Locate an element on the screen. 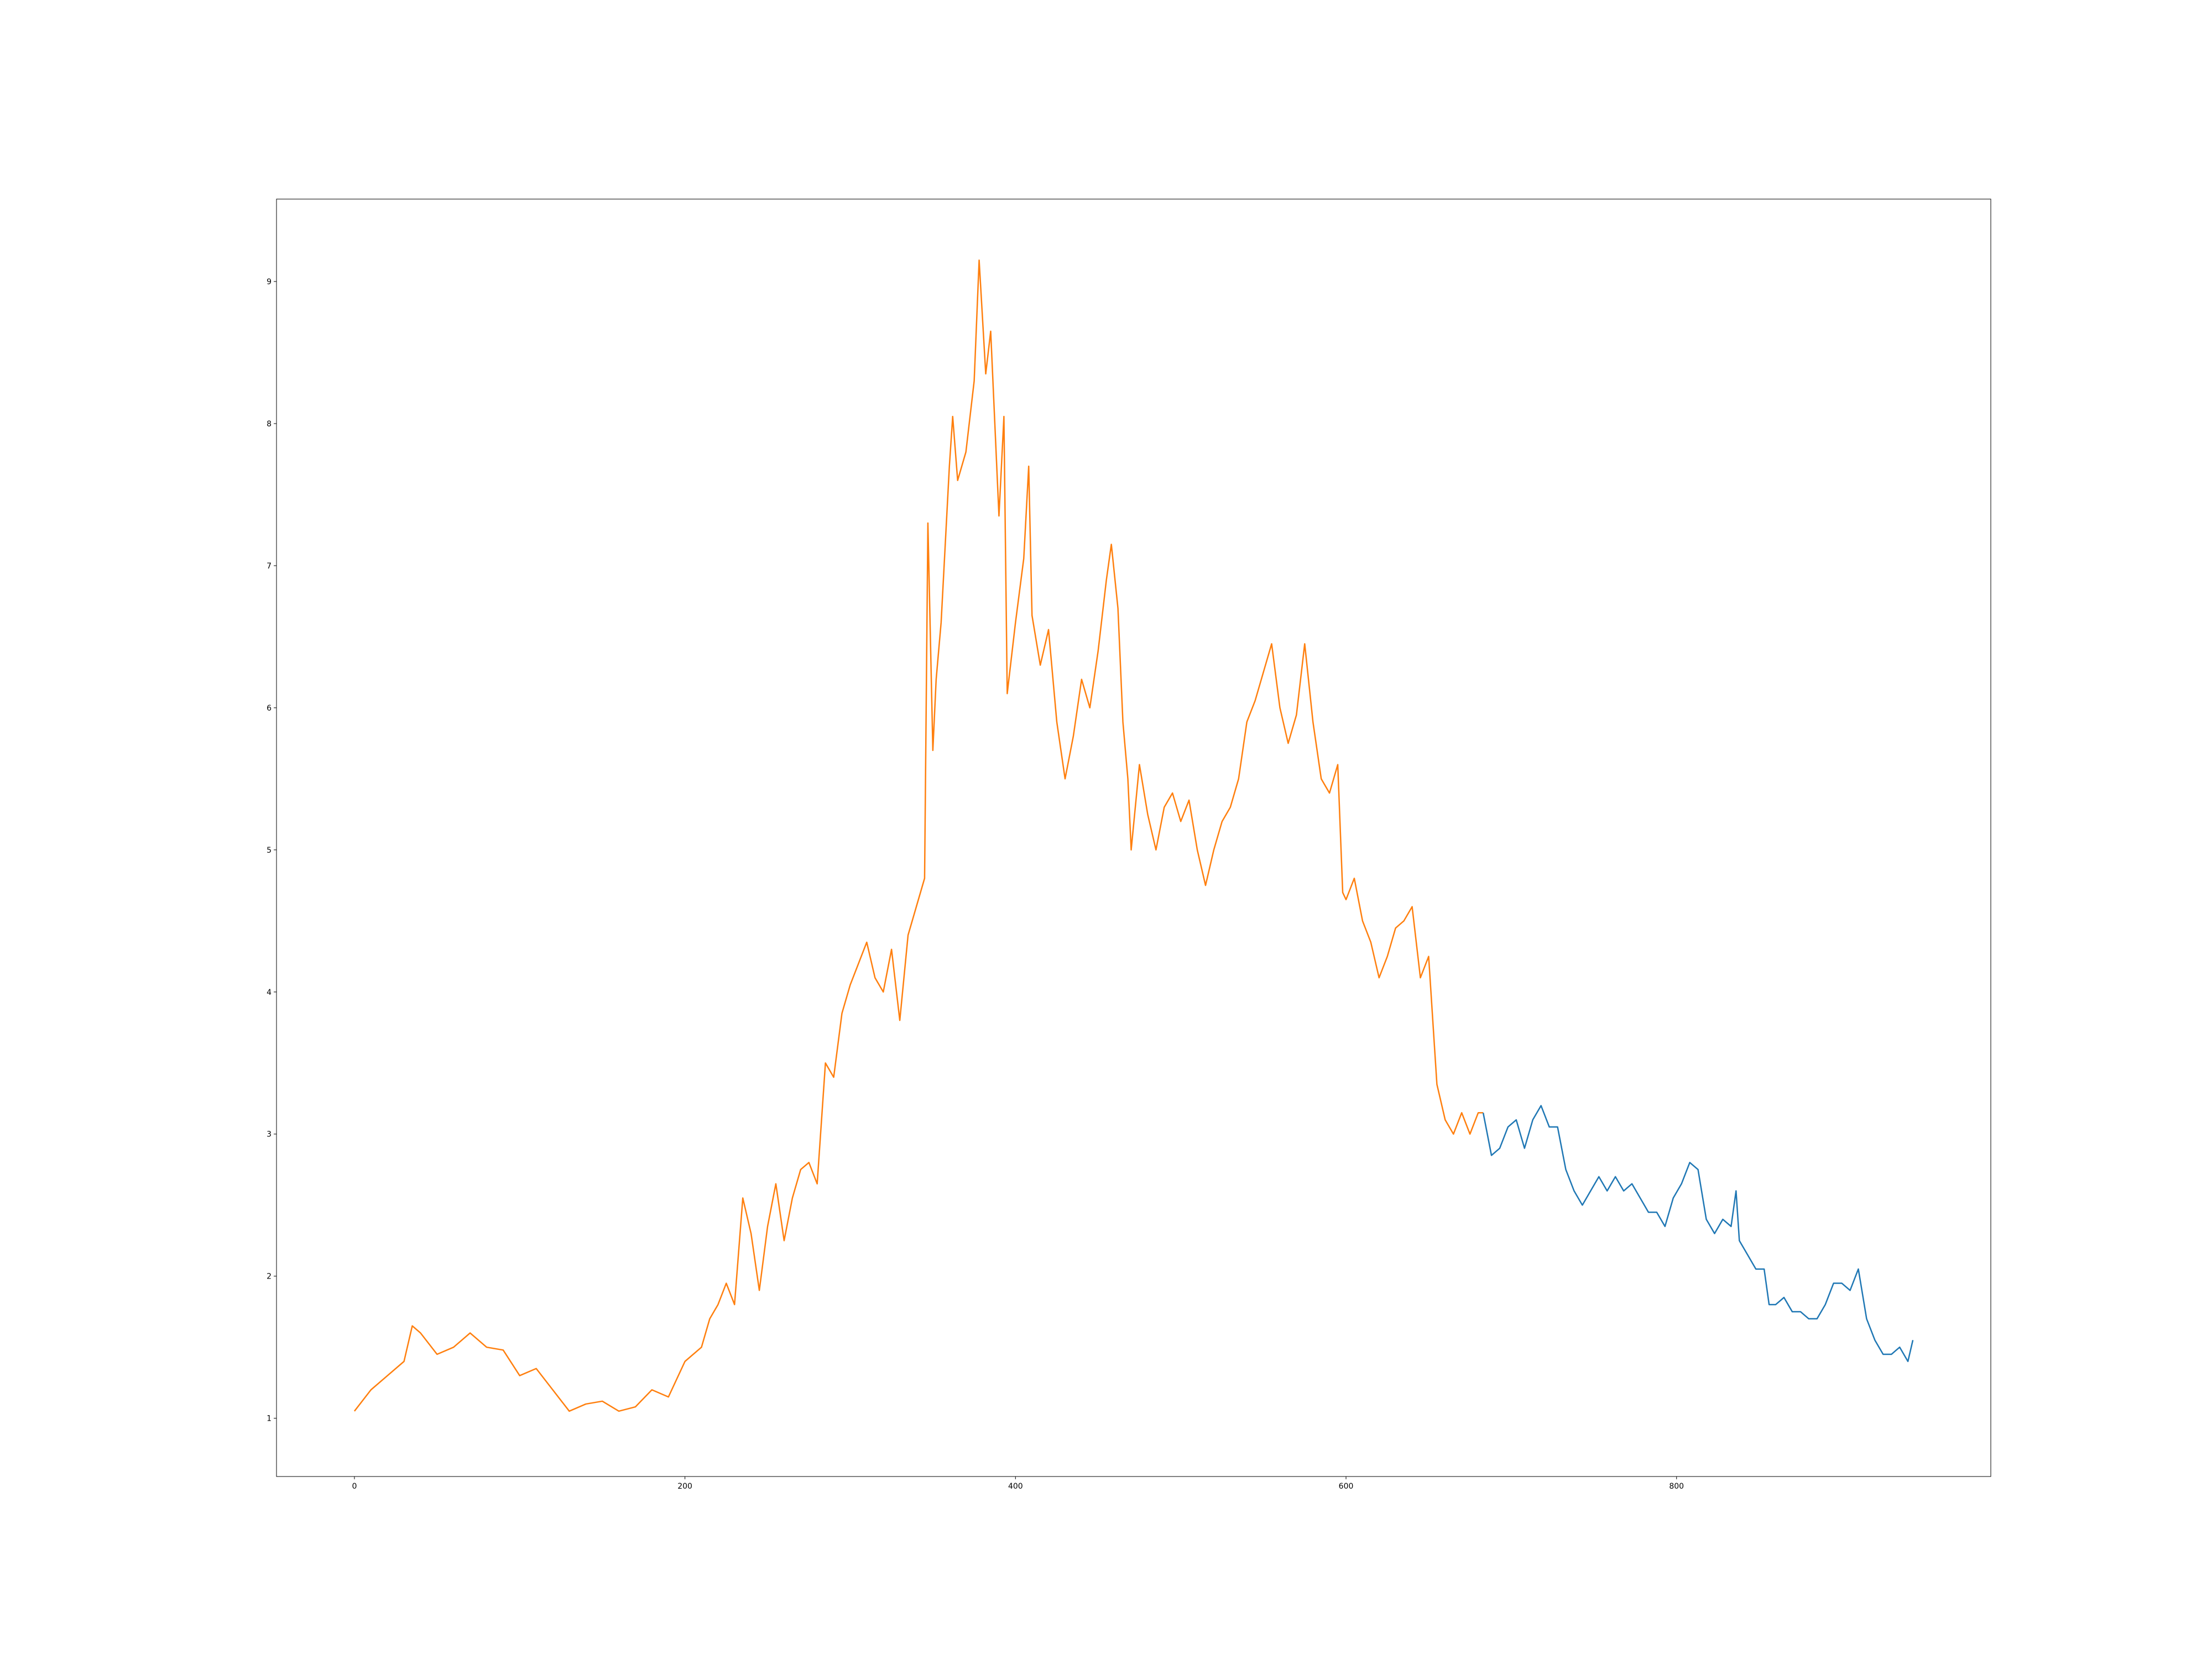 The width and height of the screenshot is (2212, 1659). x-tick-label: 0 is located at coordinates (355, 1486).